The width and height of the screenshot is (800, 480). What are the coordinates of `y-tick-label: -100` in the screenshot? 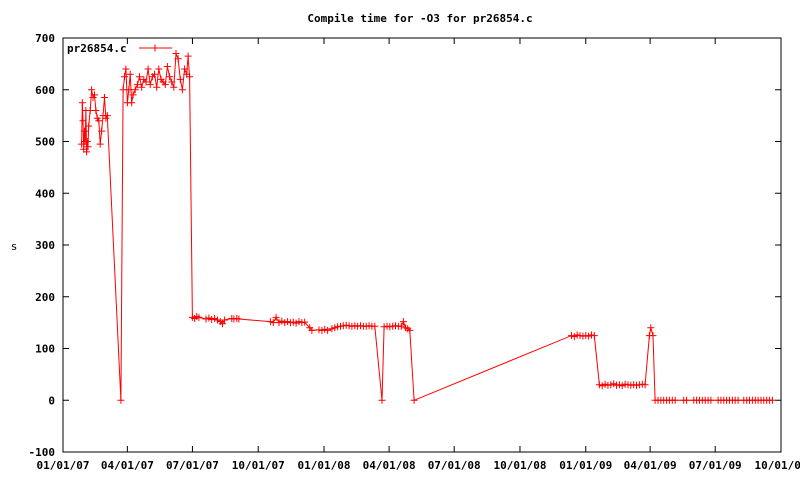 It's located at (42, 452).